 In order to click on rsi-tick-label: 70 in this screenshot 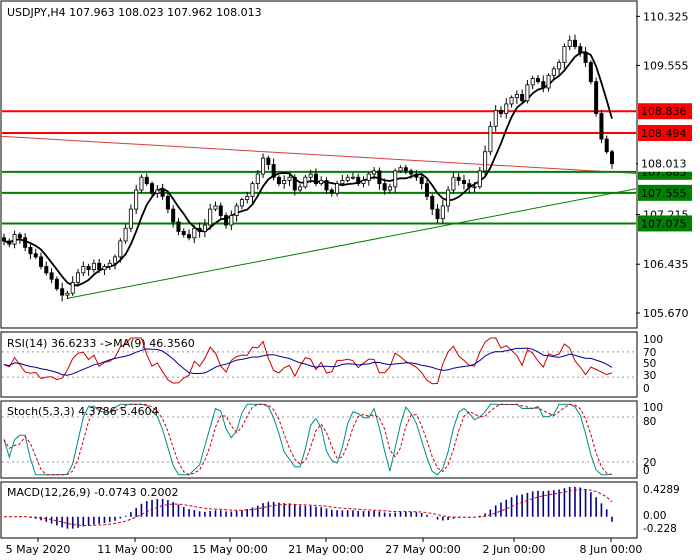, I will do `click(649, 353)`.